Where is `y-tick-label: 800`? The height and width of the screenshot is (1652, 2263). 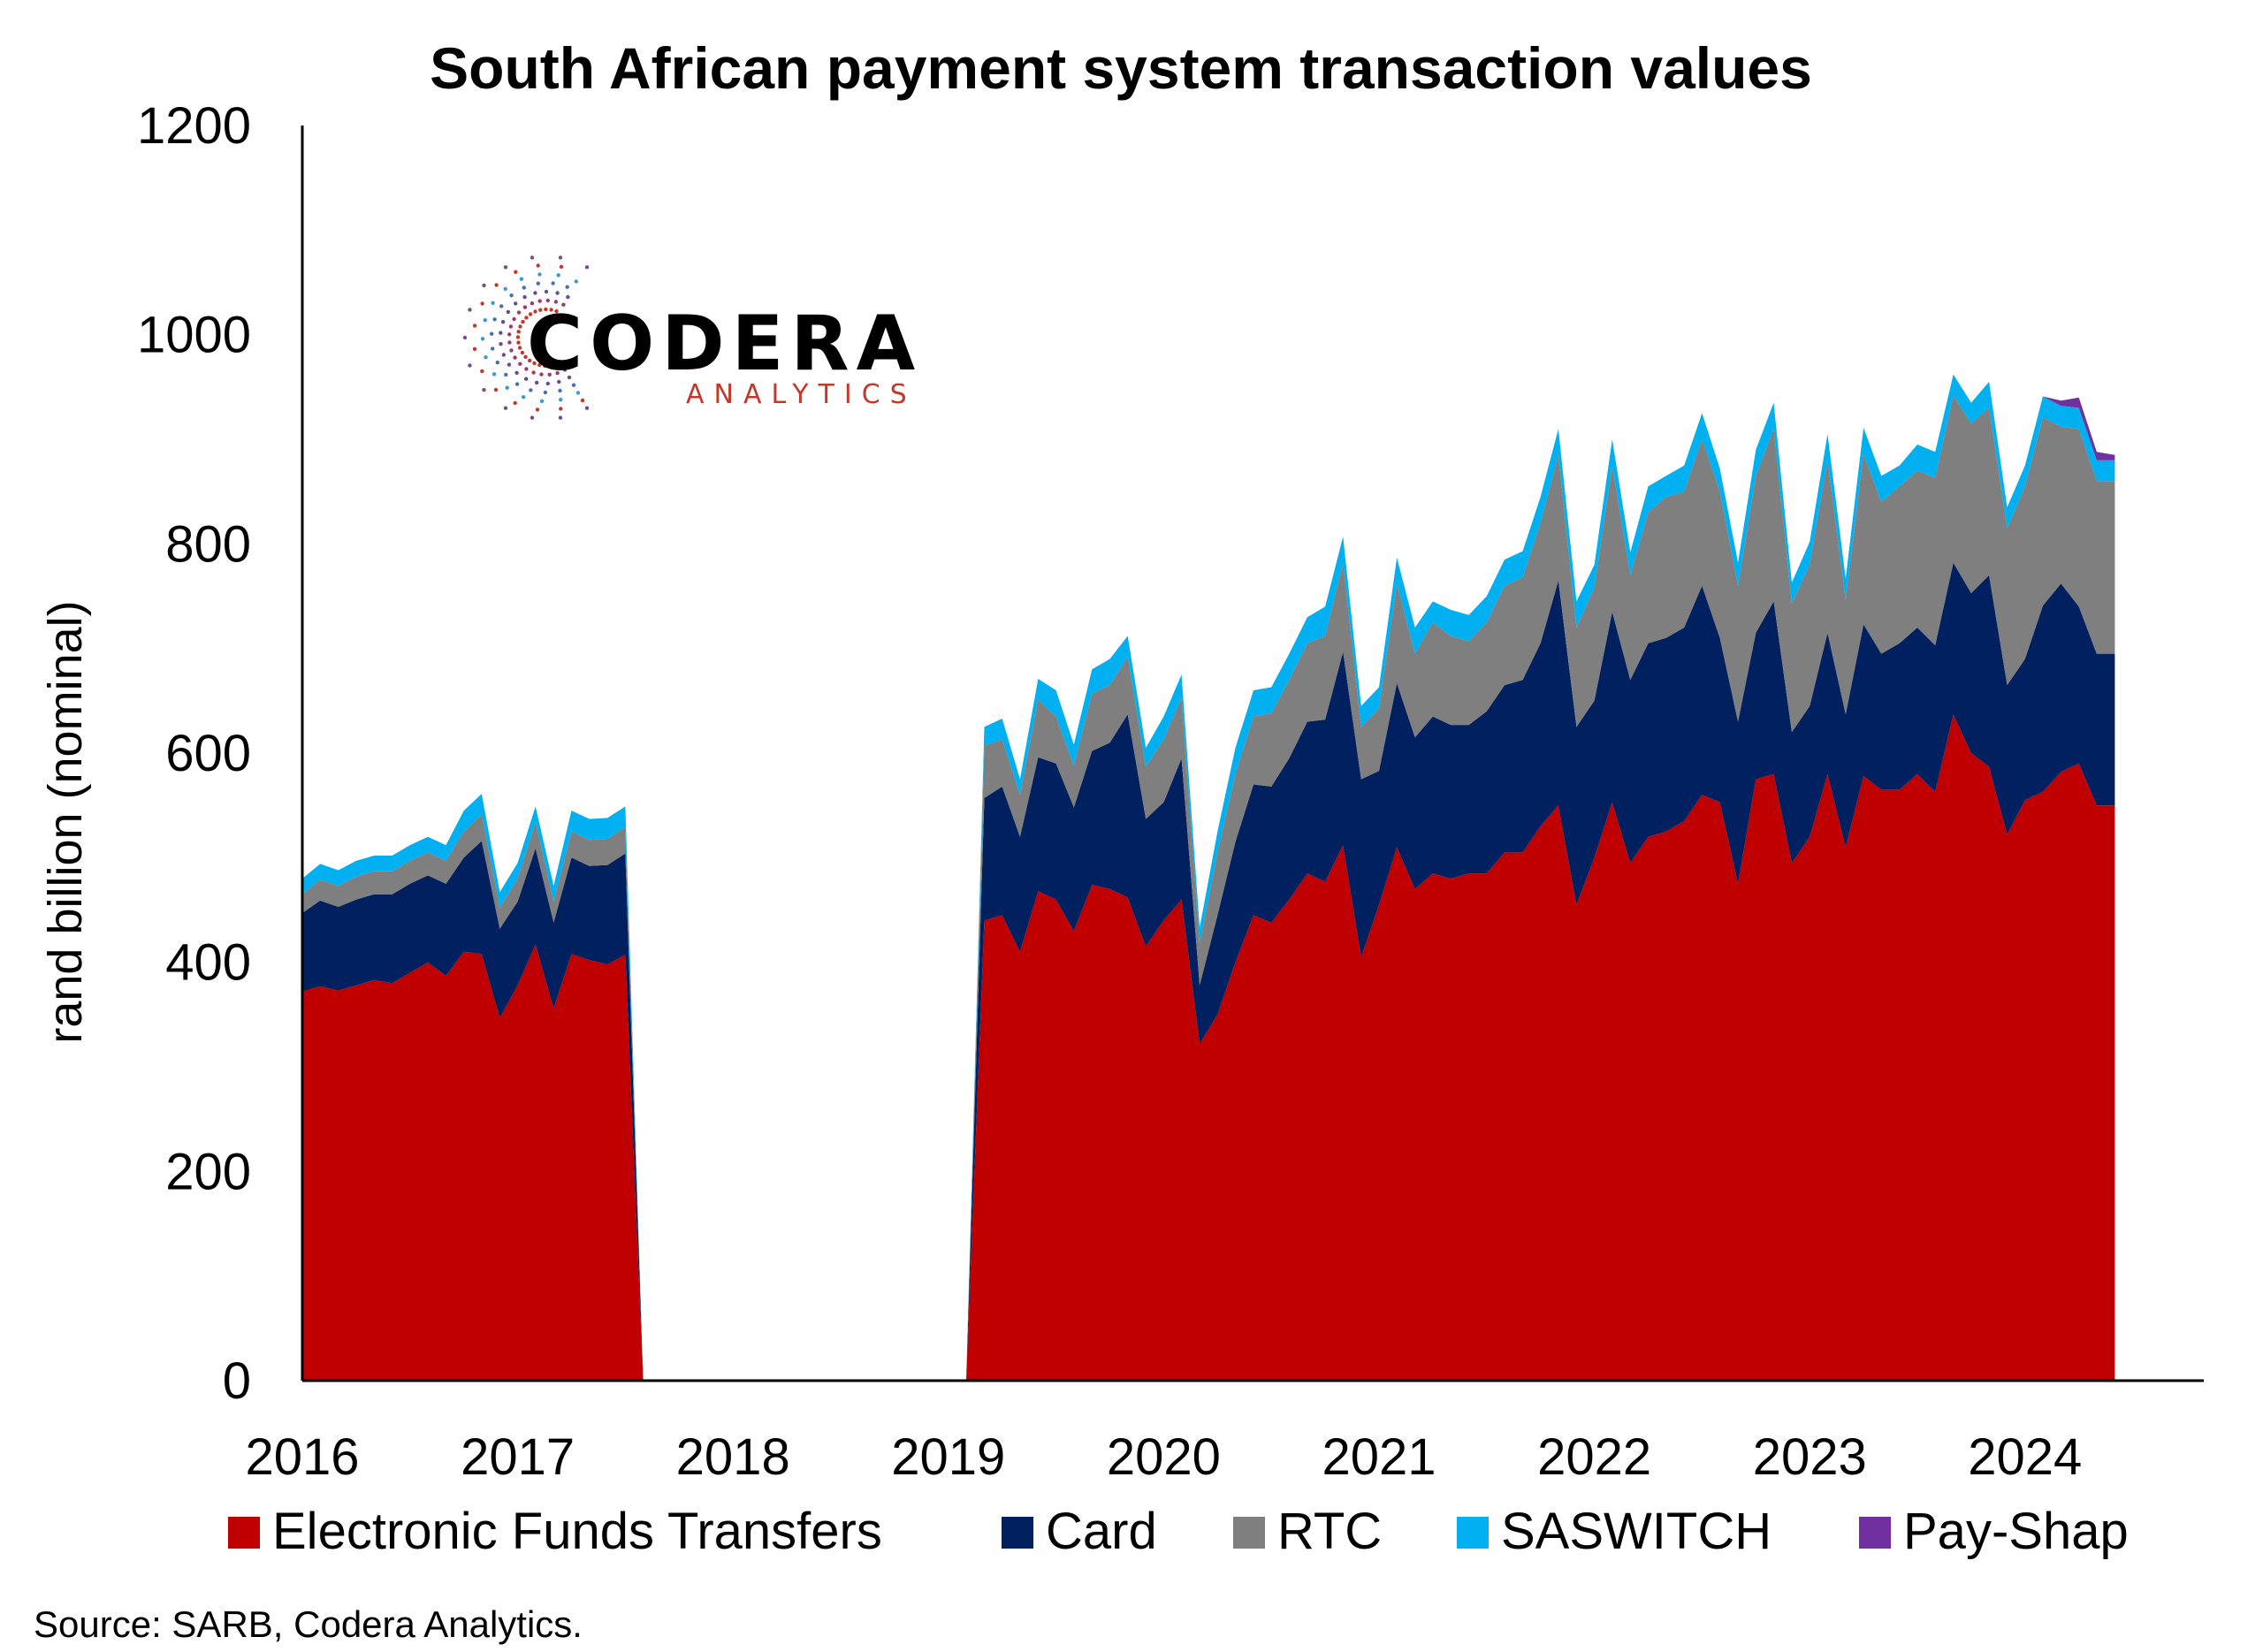
y-tick-label: 800 is located at coordinates (208, 544).